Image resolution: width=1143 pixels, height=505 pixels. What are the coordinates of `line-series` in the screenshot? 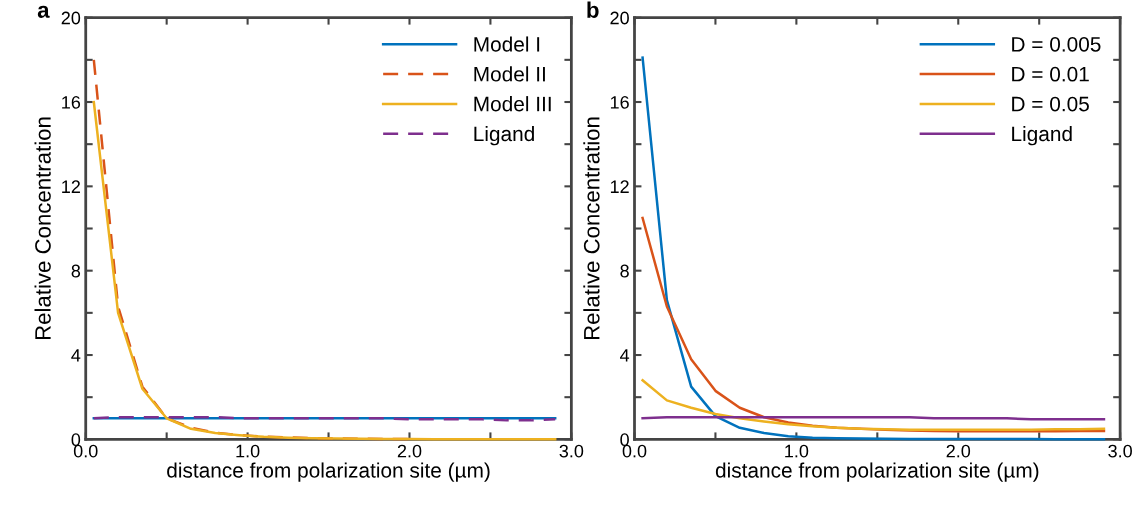 It's located at (873, 405).